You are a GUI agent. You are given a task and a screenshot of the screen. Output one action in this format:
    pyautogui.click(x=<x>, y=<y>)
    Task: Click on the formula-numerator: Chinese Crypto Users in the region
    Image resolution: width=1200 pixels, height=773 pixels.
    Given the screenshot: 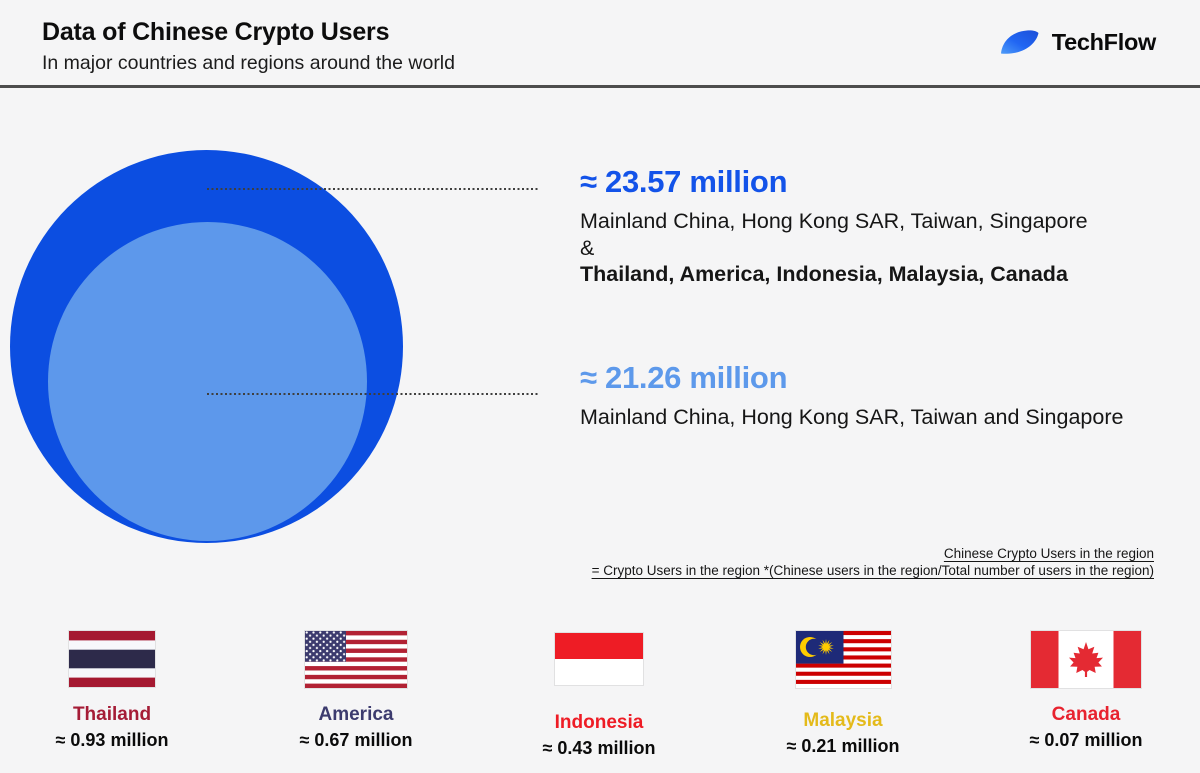 What is the action you would take?
    pyautogui.click(x=1048, y=553)
    